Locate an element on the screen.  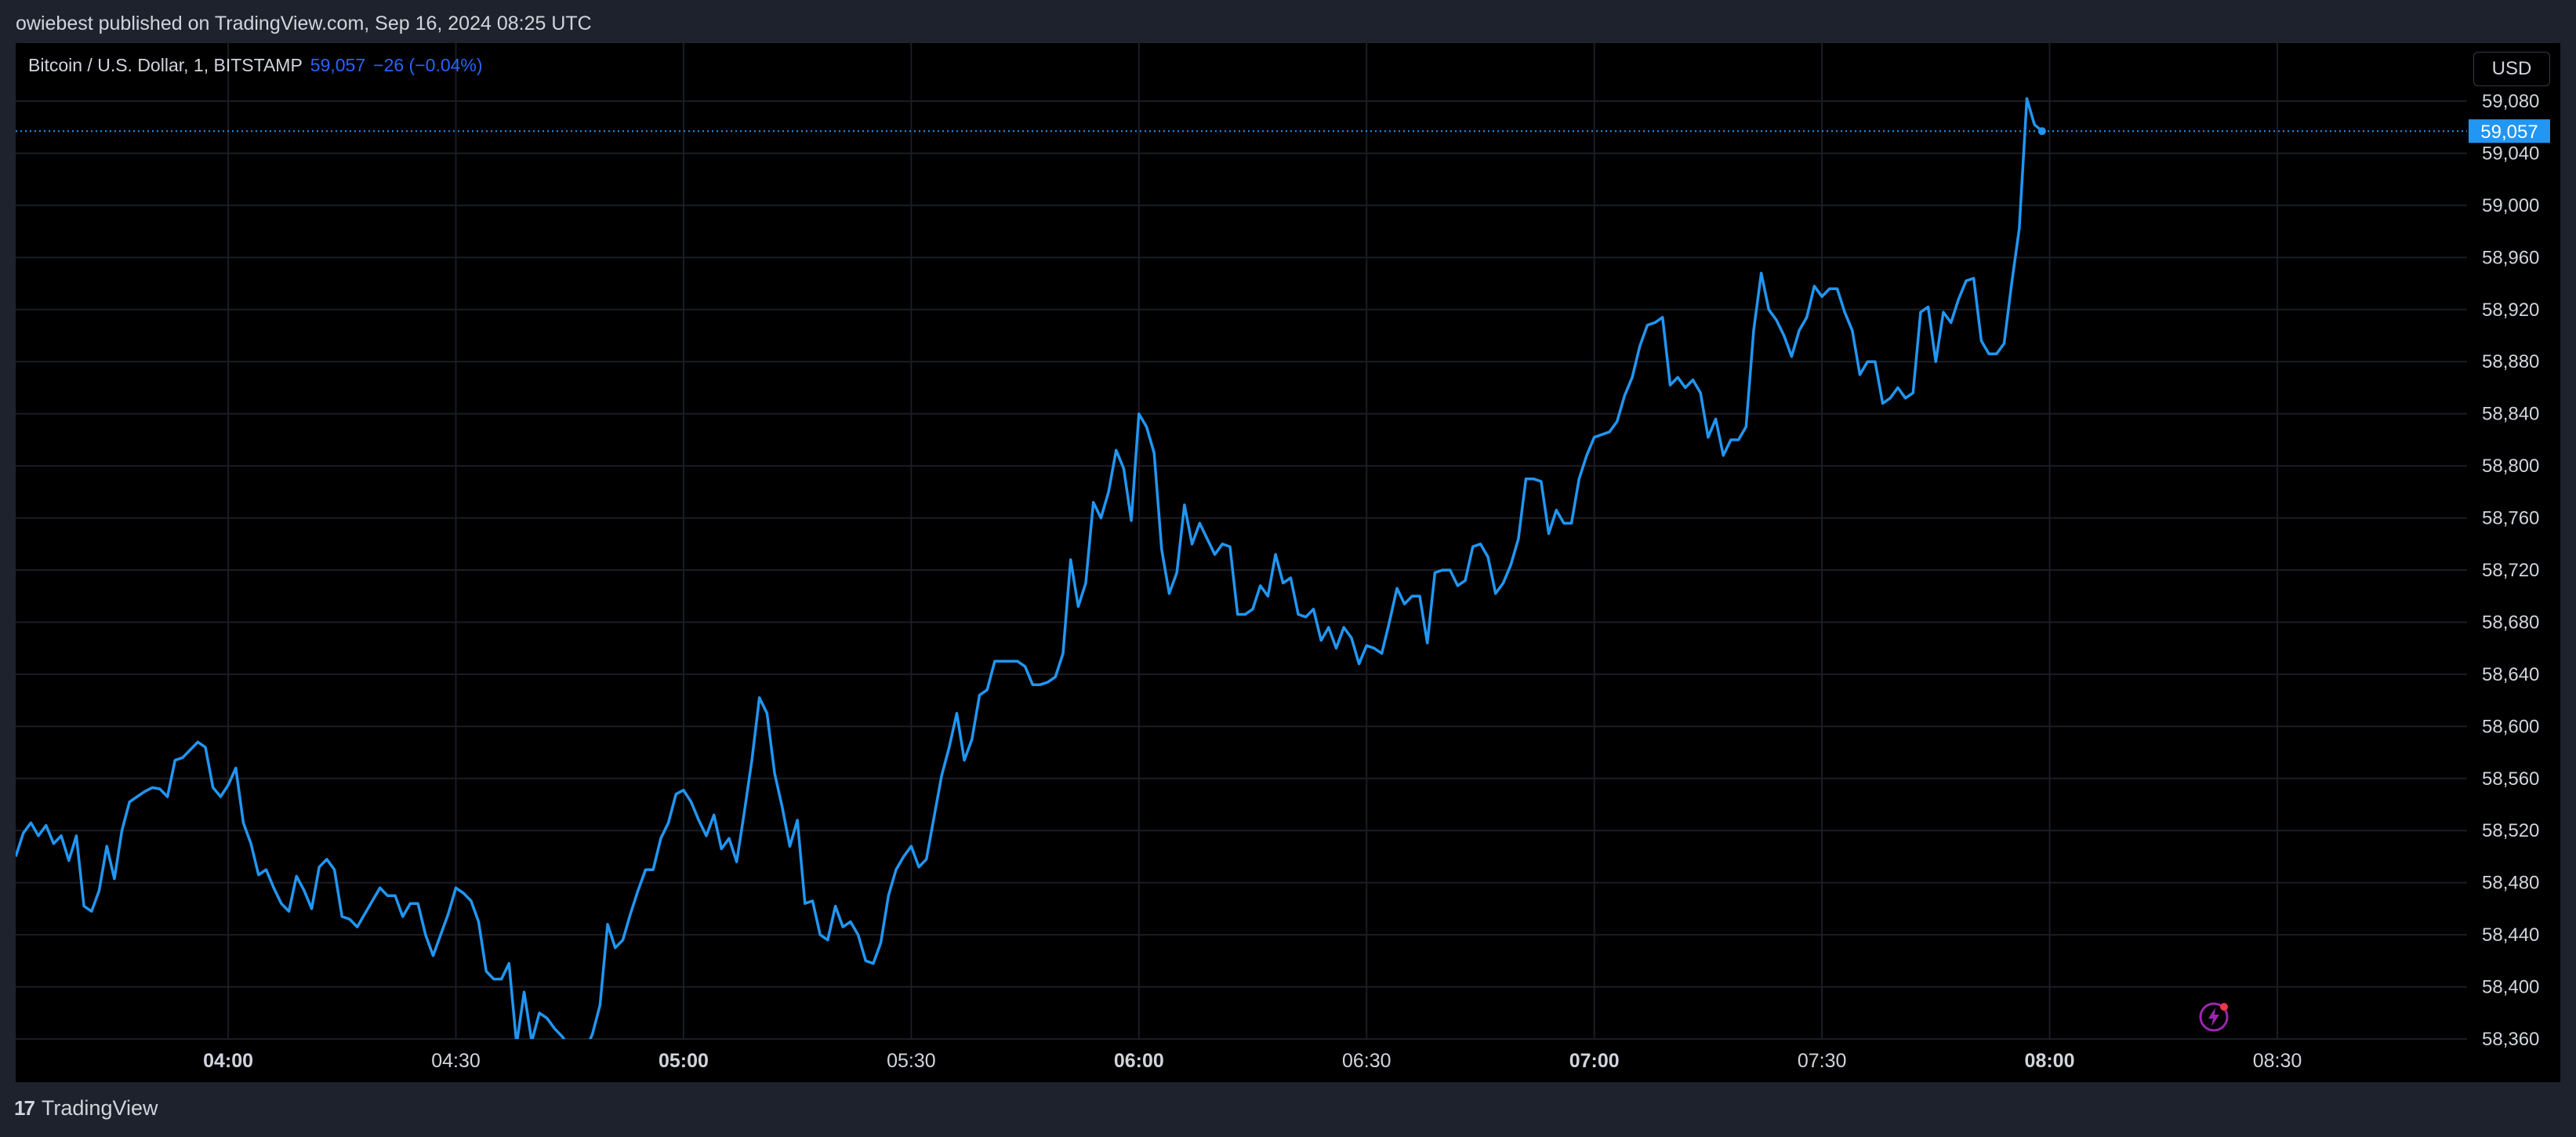
legend-change: −26 (−0.04%) is located at coordinates (428, 65).